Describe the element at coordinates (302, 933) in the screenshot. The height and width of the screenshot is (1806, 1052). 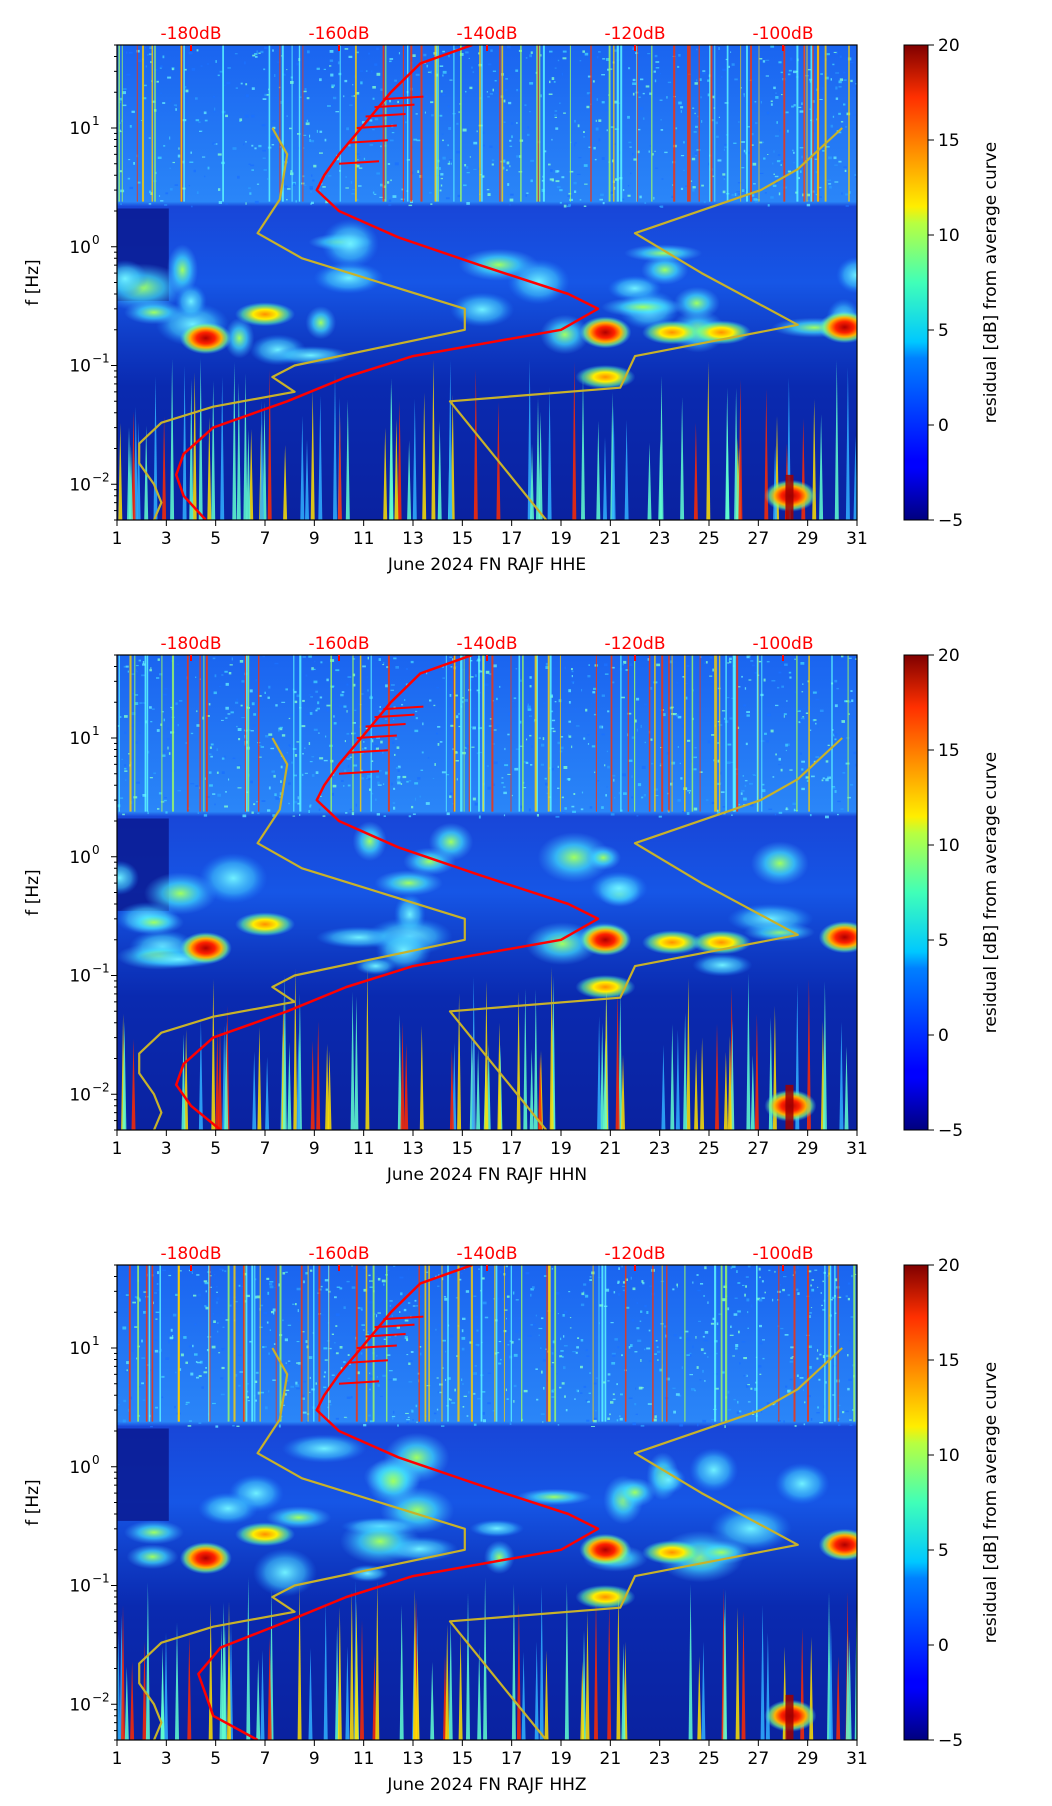
I see `model-low-curve` at that location.